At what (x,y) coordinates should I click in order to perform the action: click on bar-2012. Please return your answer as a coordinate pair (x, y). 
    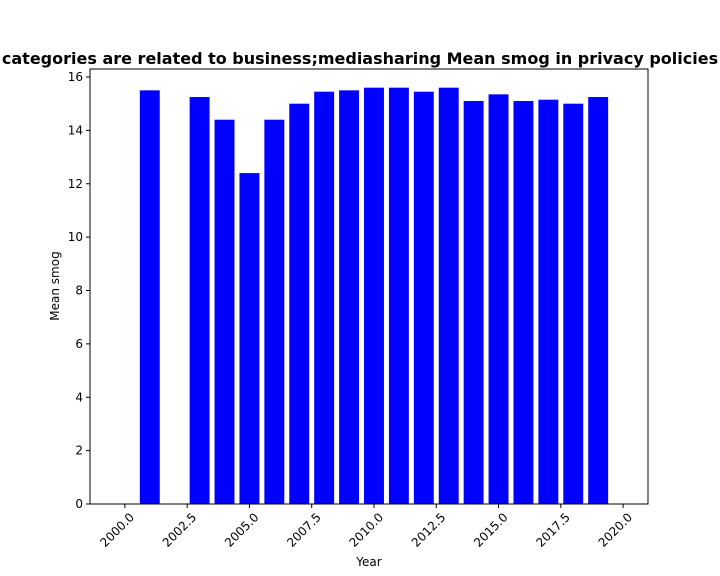
    Looking at the image, I should click on (423, 297).